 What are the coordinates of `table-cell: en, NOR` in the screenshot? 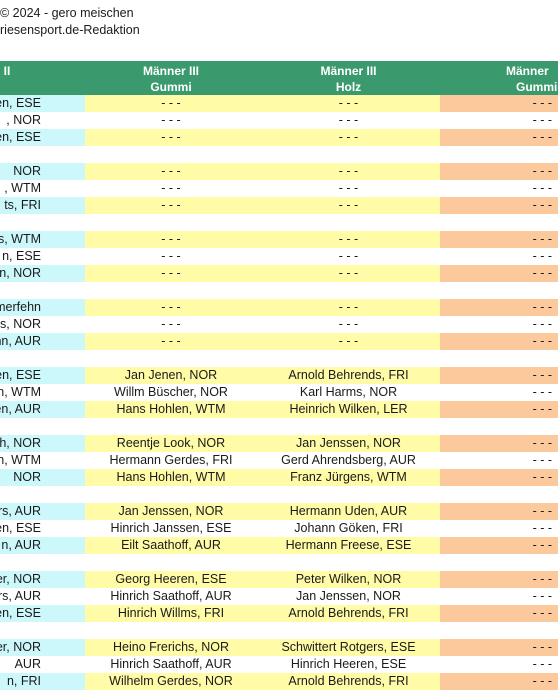 It's located at (42, 273).